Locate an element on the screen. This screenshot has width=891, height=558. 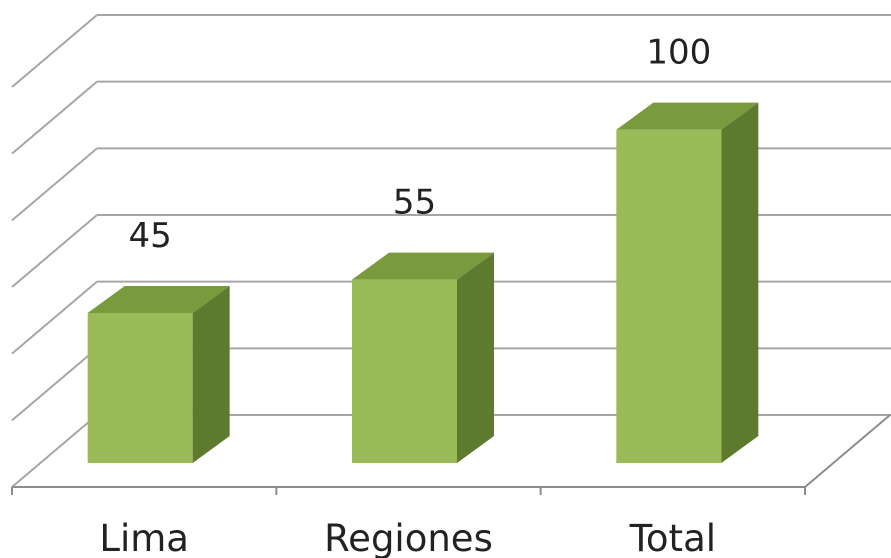
bar-front-total is located at coordinates (669, 296).